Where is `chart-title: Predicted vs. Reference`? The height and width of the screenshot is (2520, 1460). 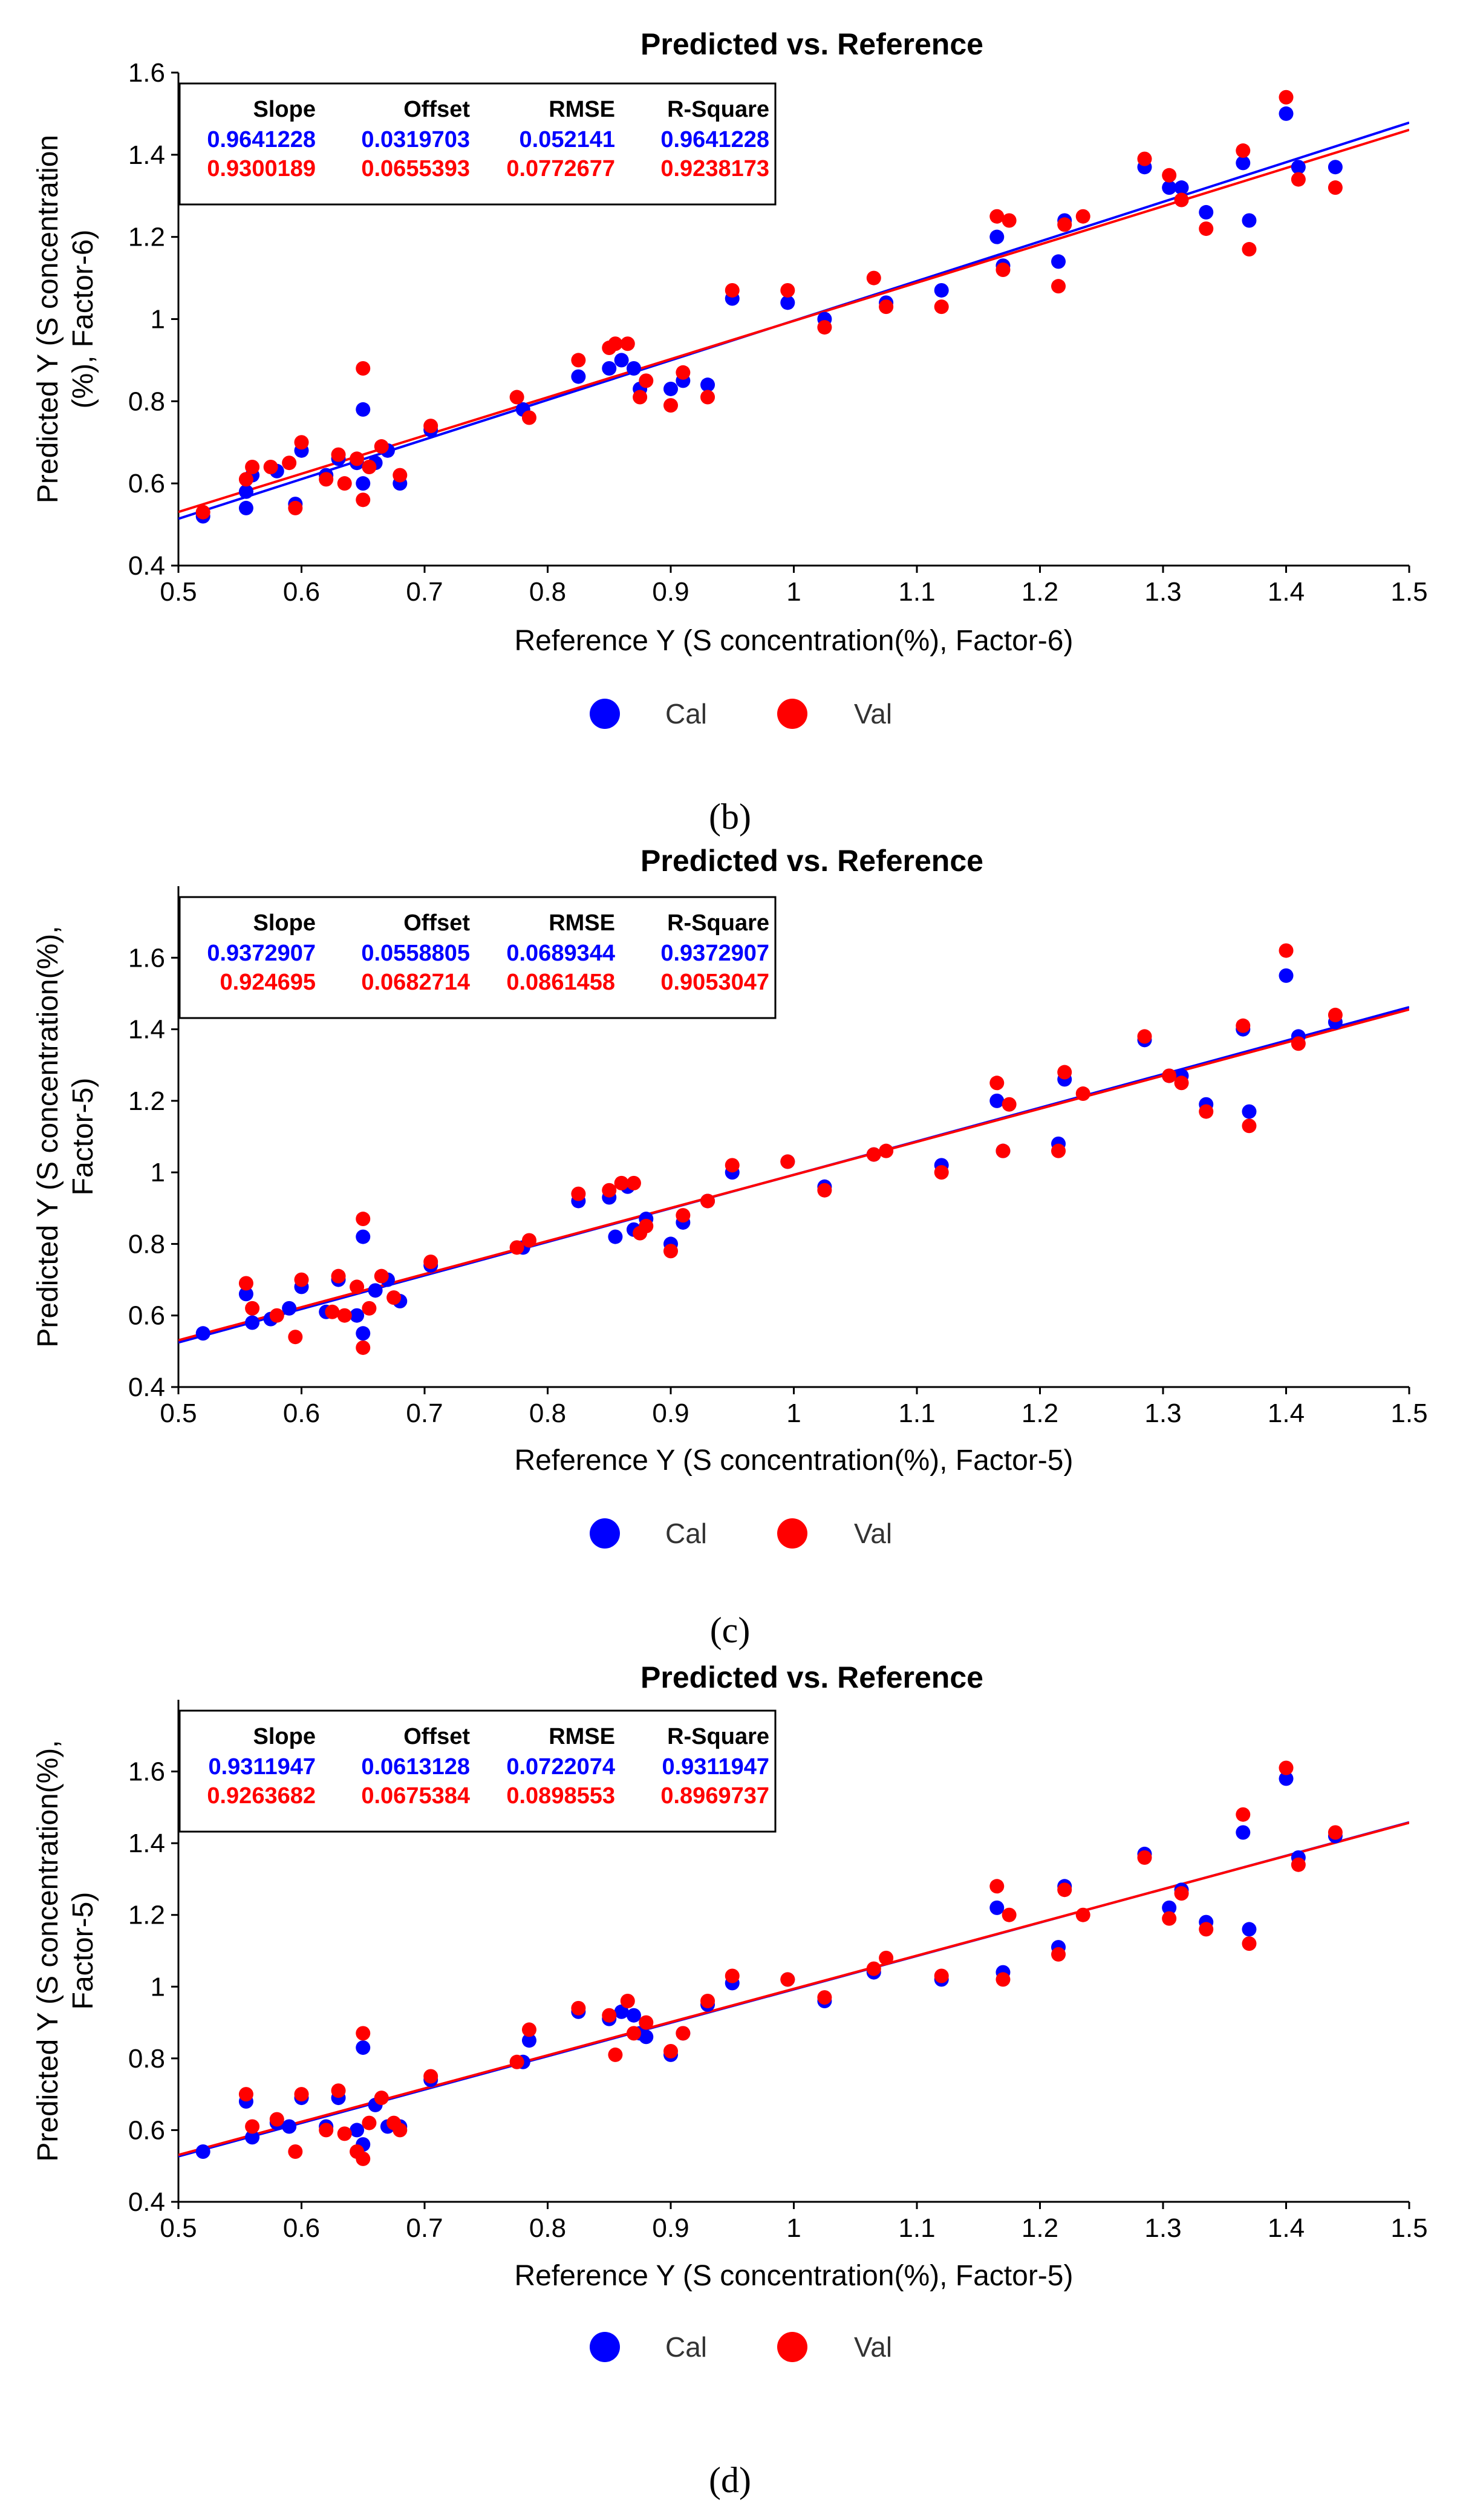
chart-title: Predicted vs. Reference is located at coordinates (811, 861).